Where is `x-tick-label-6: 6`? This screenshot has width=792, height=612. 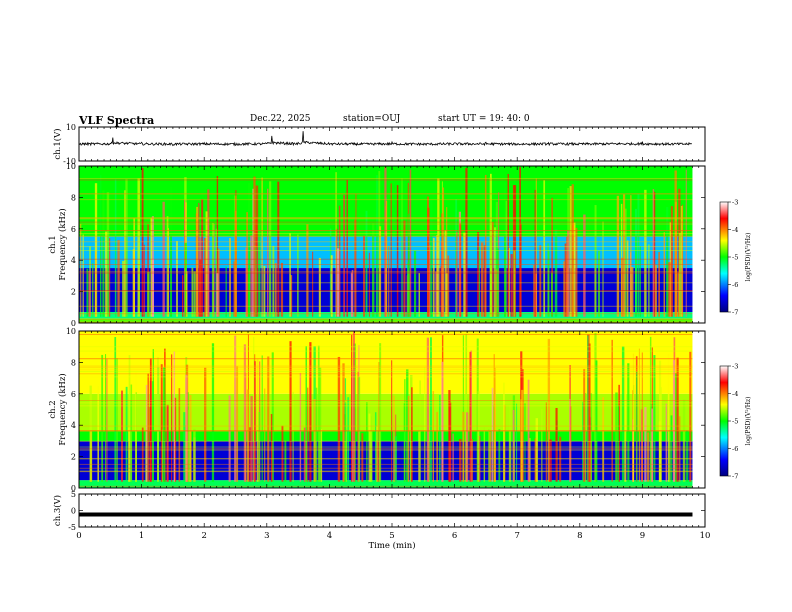 x-tick-label-6: 6 is located at coordinates (454, 536).